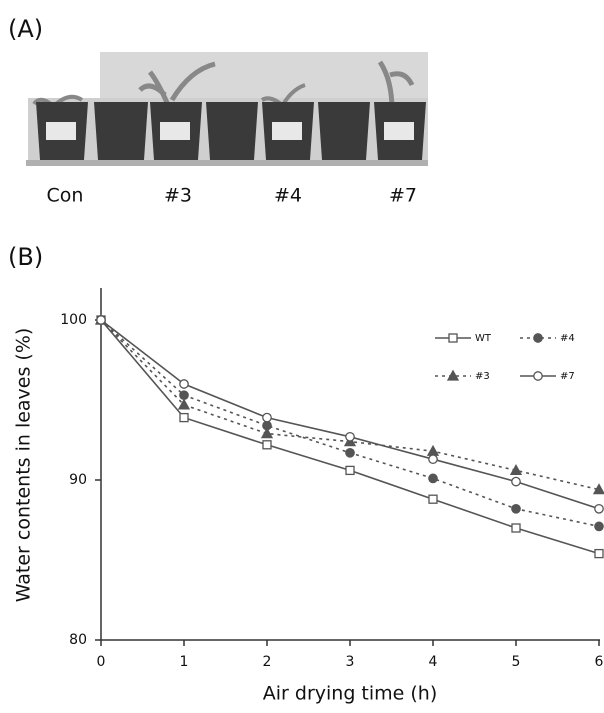 This screenshot has width=604, height=713. I want to click on photo-label: #4, so click(288, 196).